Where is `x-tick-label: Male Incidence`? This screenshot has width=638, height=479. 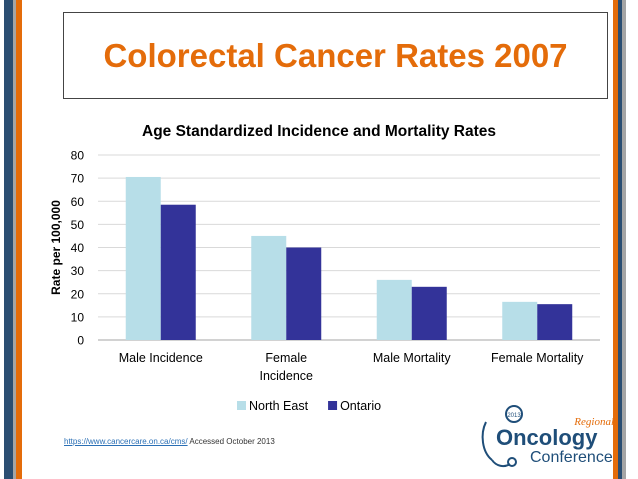 x-tick-label: Male Incidence is located at coordinates (161, 358).